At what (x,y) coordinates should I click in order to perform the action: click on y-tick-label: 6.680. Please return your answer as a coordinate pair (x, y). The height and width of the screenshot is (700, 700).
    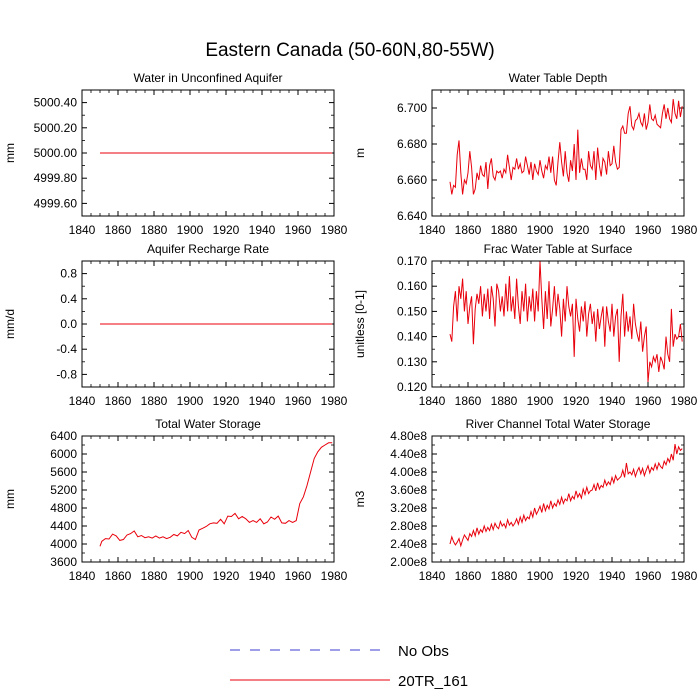
    Looking at the image, I should click on (412, 144).